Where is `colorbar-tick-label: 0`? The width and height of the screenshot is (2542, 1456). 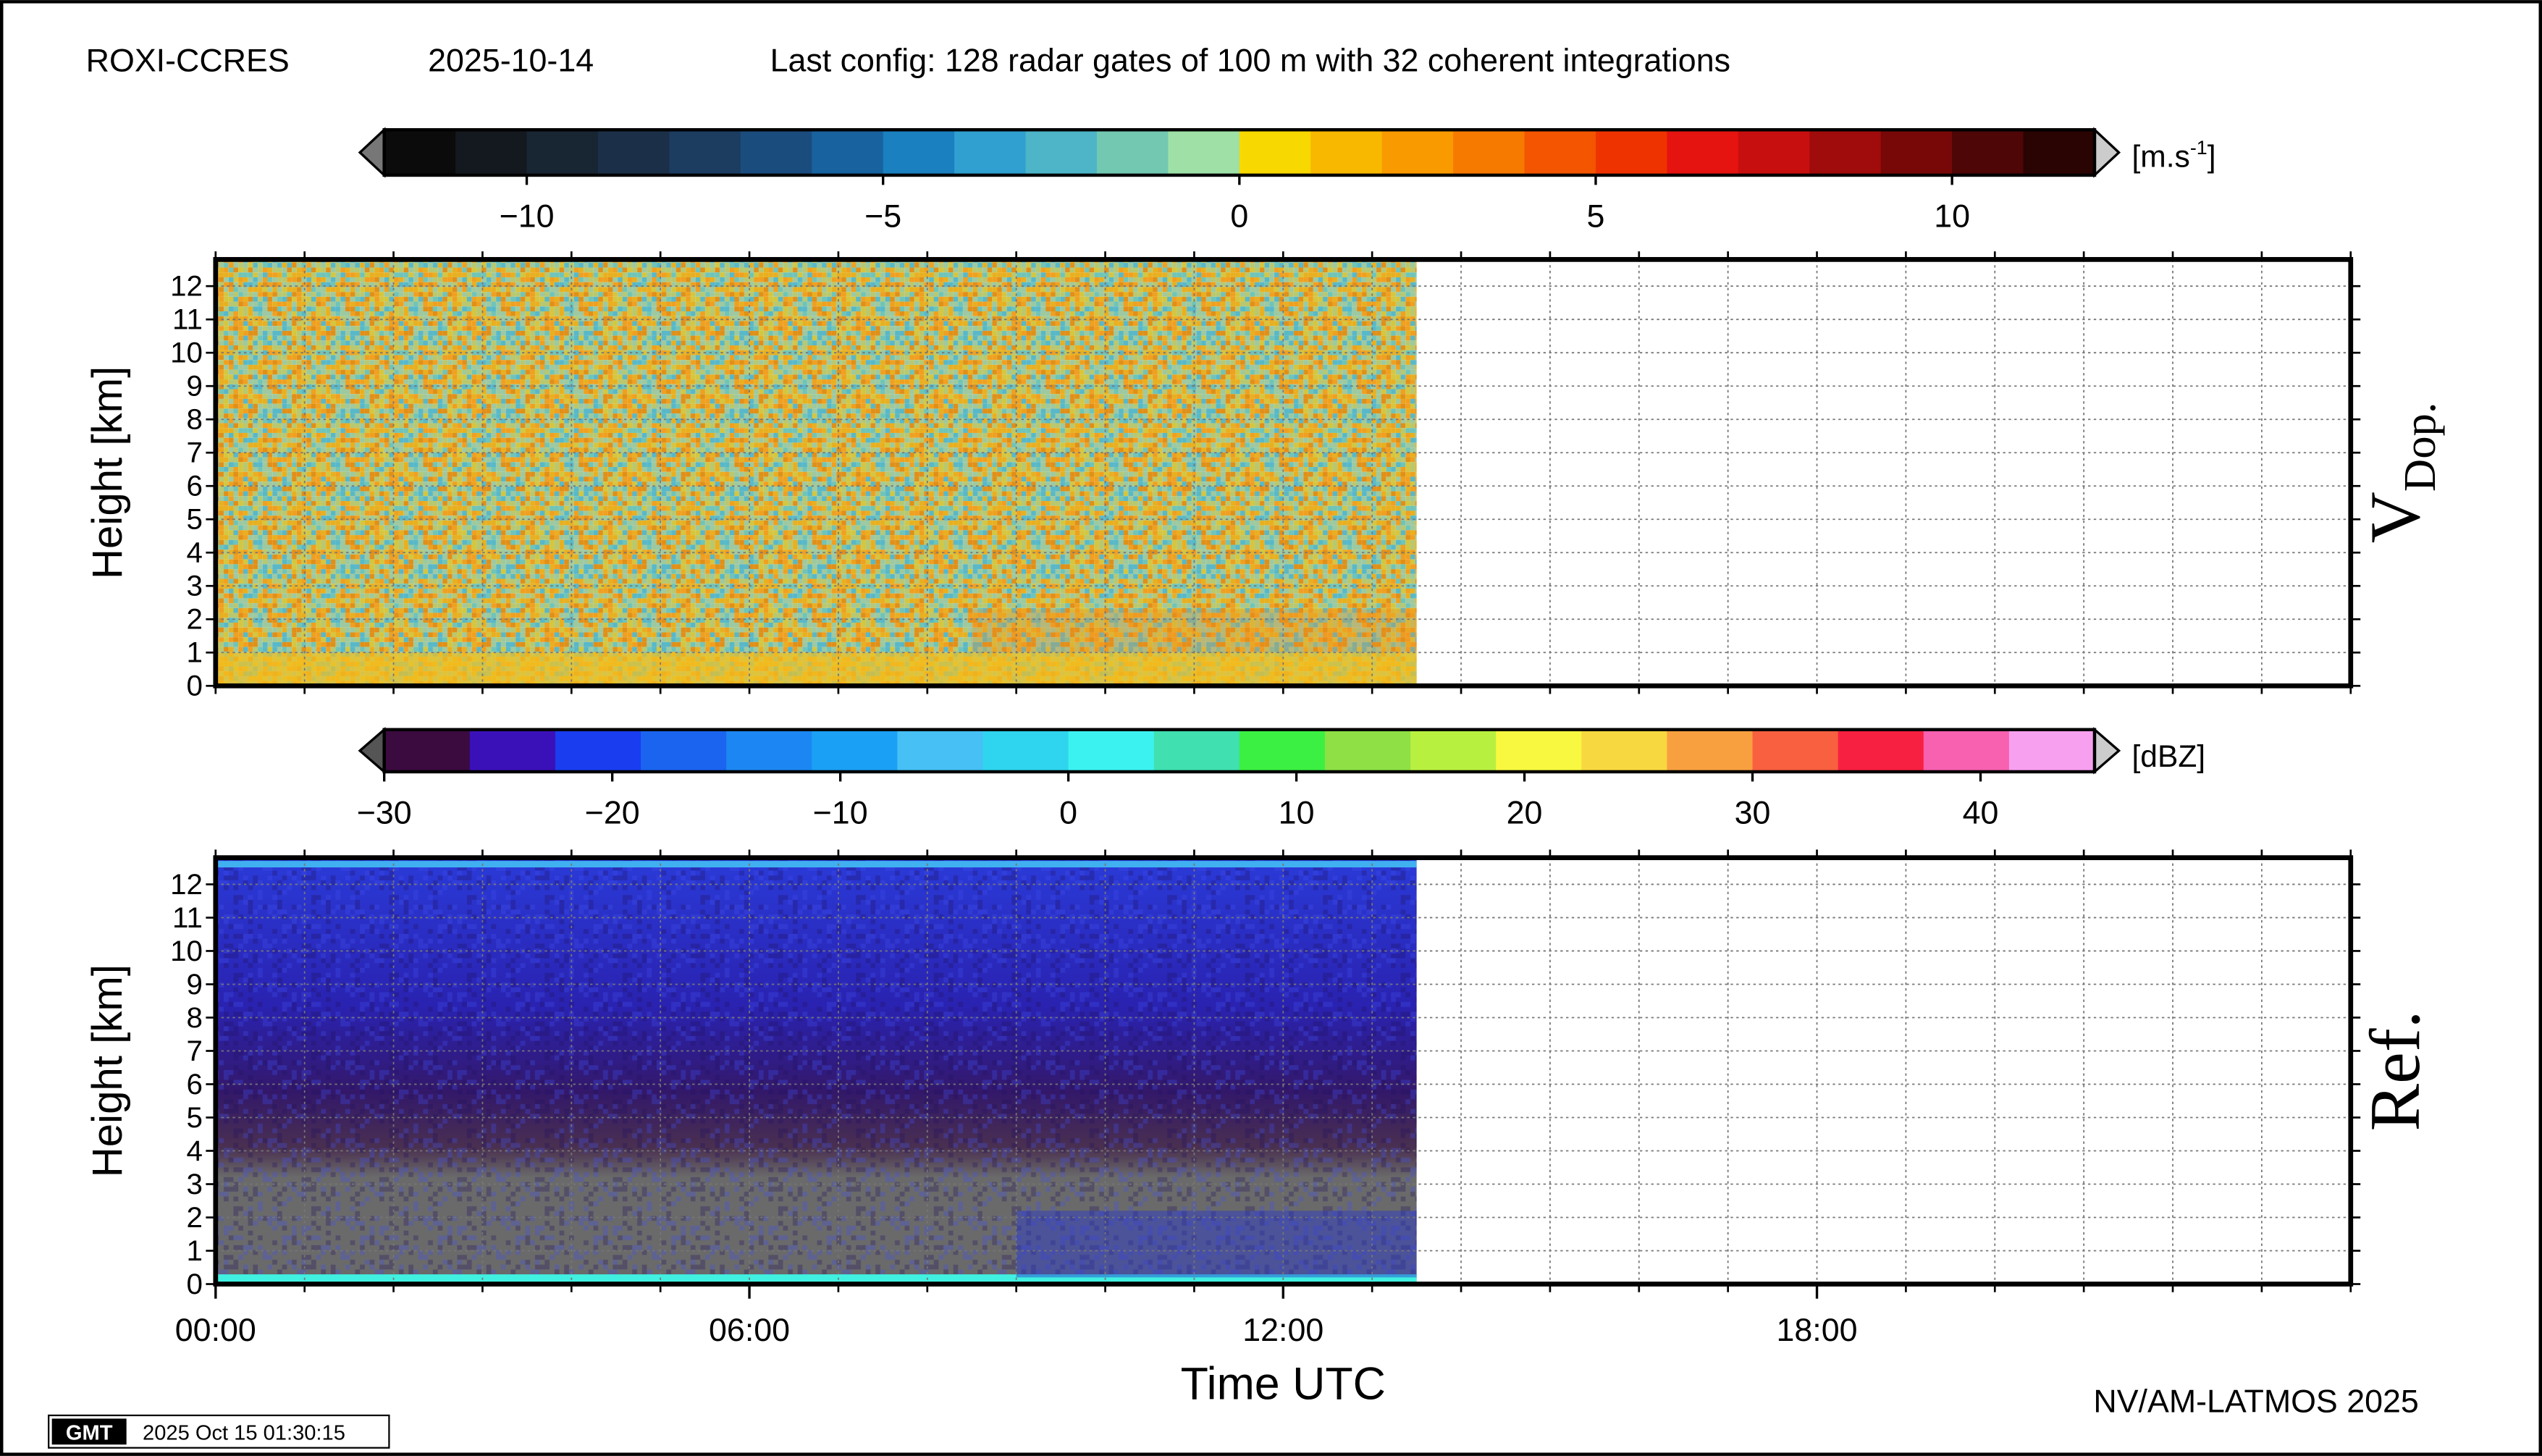 colorbar-tick-label: 0 is located at coordinates (1068, 813).